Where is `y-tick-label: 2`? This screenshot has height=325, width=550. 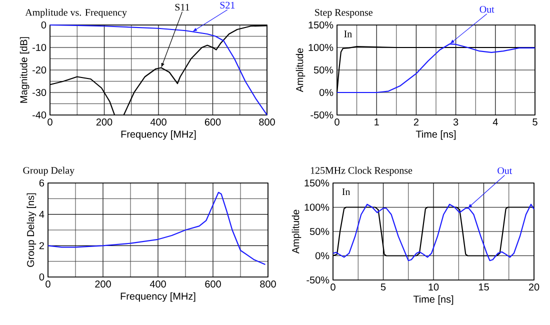
y-tick-label: 2 is located at coordinates (41, 246).